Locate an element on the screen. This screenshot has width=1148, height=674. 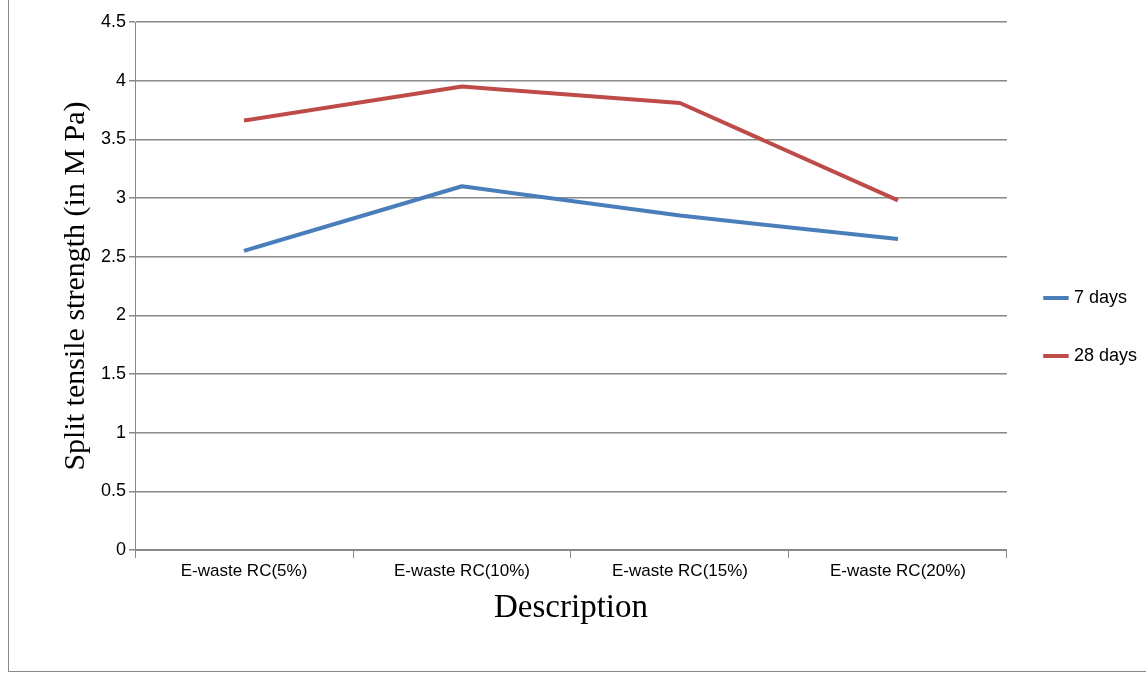
y-tick-label: 2.5 is located at coordinates (113, 255).